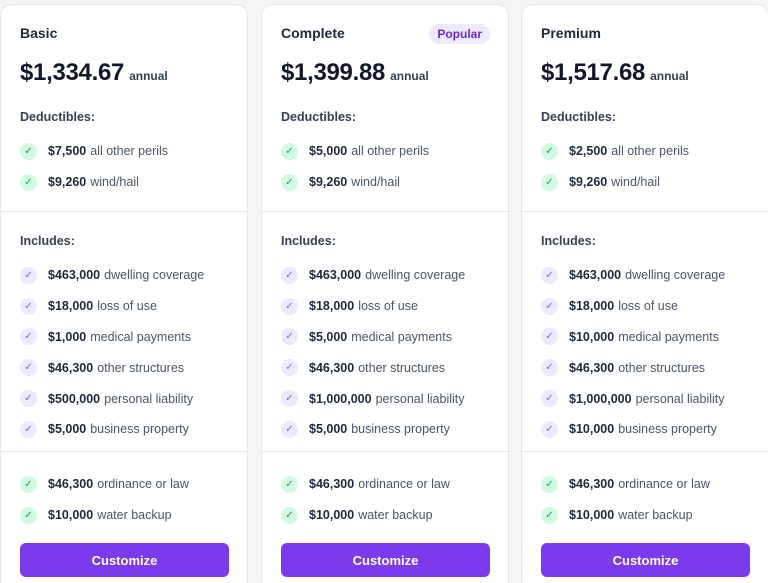 This screenshot has height=583, width=768. I want to click on deductibles-list: ✓ $7,500 all other perils ✓ $9,260 wind/hail, so click(128, 167).